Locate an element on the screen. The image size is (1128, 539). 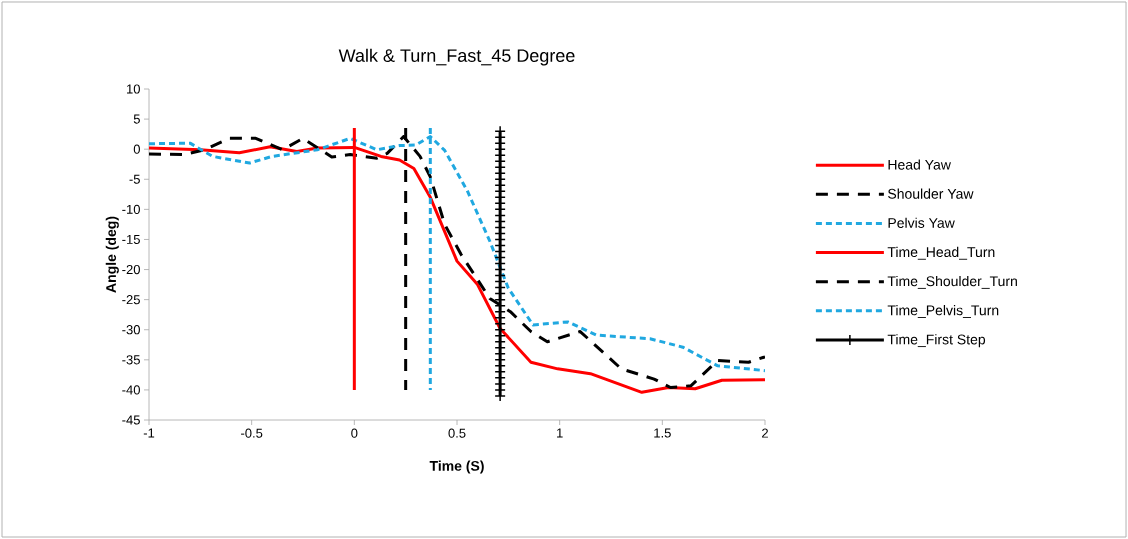
legend-label: Time_First Step is located at coordinates (936, 341).